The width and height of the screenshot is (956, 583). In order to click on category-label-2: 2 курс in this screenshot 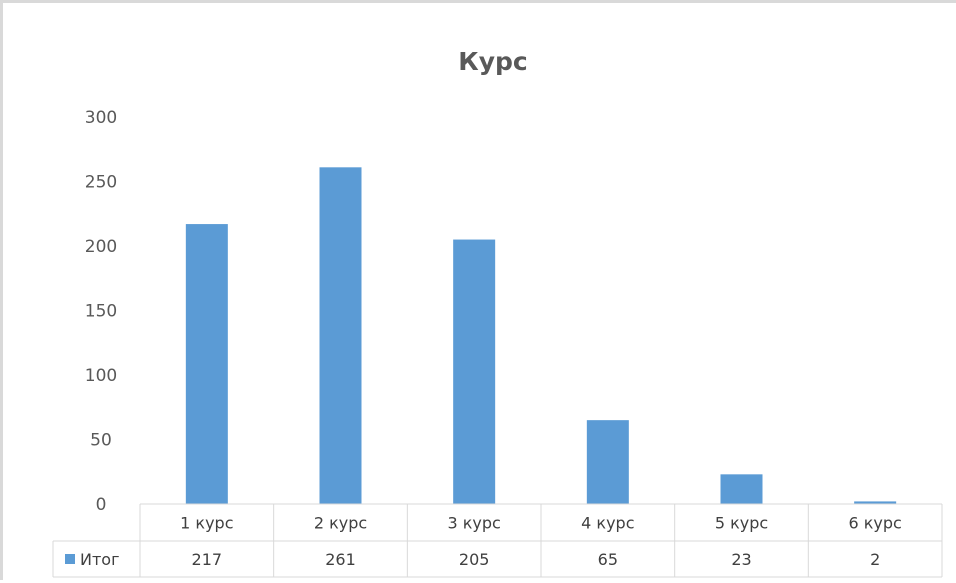, I will do `click(340, 523)`.